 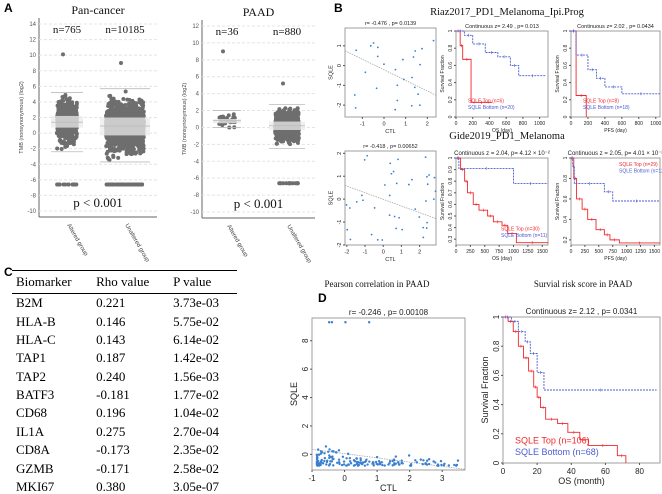 What do you see at coordinates (571, 471) in the screenshot?
I see `x-tick-label: 40` at bounding box center [571, 471].